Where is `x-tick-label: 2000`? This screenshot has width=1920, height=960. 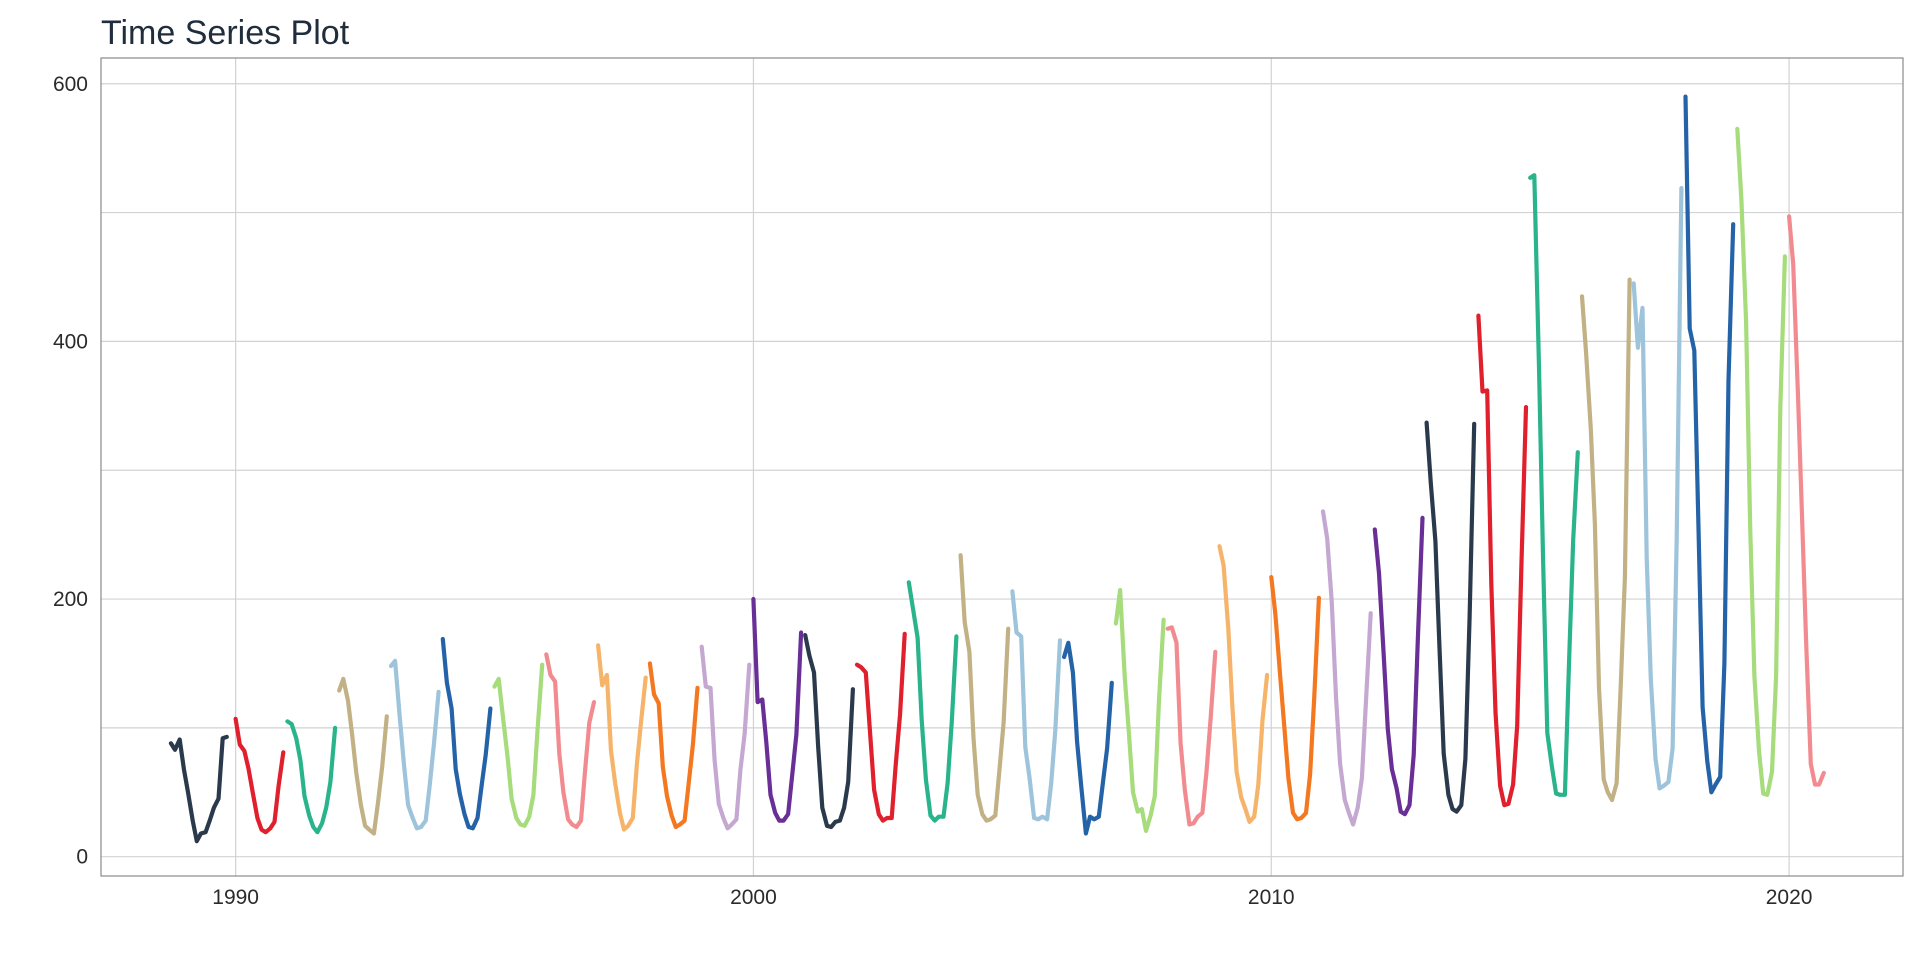 x-tick-label: 2000 is located at coordinates (753, 897).